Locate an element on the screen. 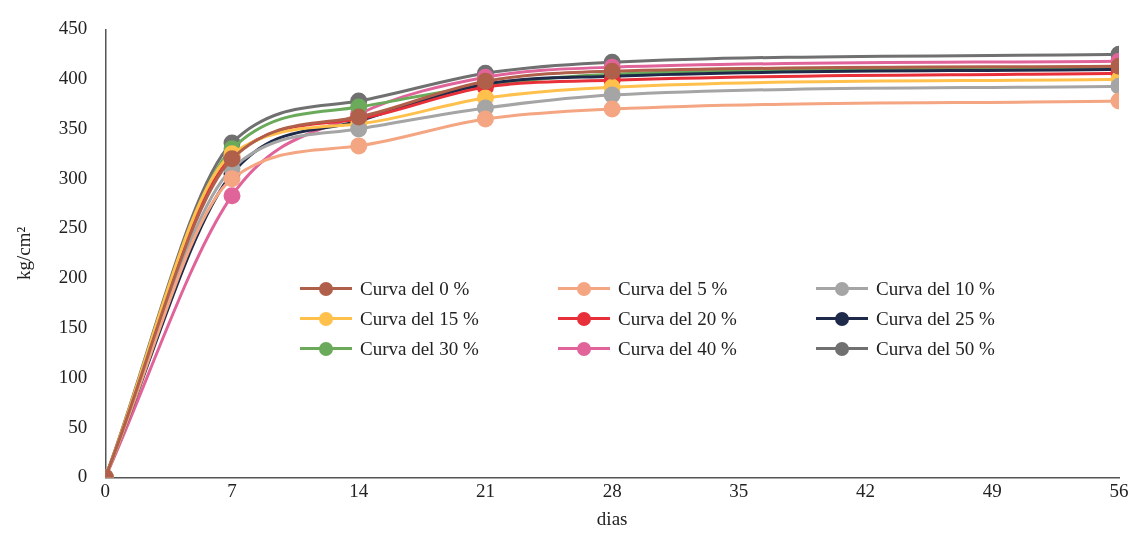  x-axis-title: dias is located at coordinates (612, 518).